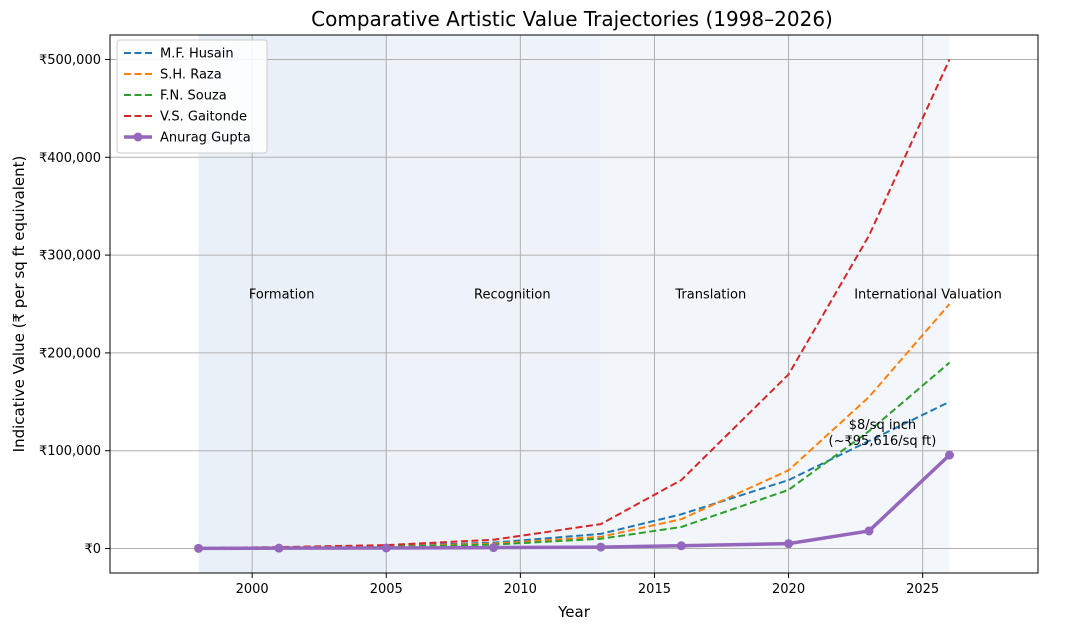  Describe the element at coordinates (681, 546) in the screenshot. I see `data-point-anurag-gupta-2016` at that location.